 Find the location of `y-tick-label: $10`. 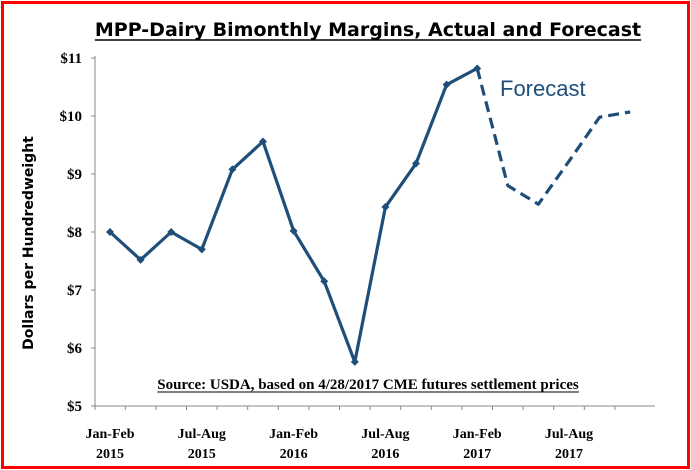

y-tick-label: $10 is located at coordinates (71, 117).